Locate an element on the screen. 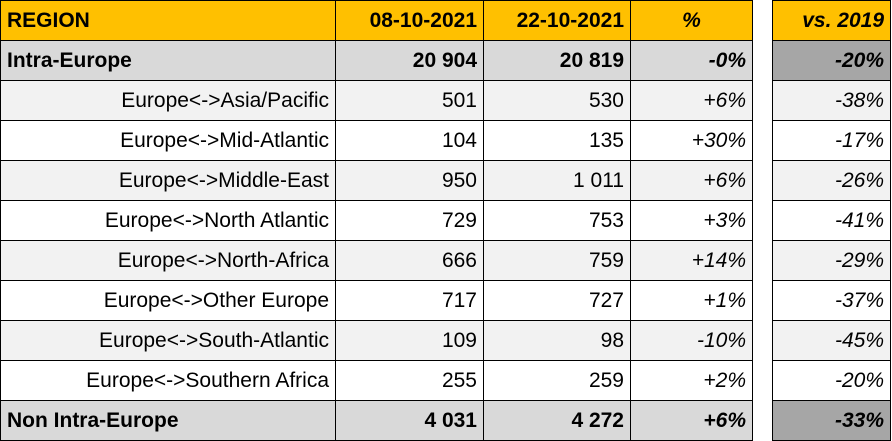 The width and height of the screenshot is (892, 441). change-percent: +14% is located at coordinates (691, 260).